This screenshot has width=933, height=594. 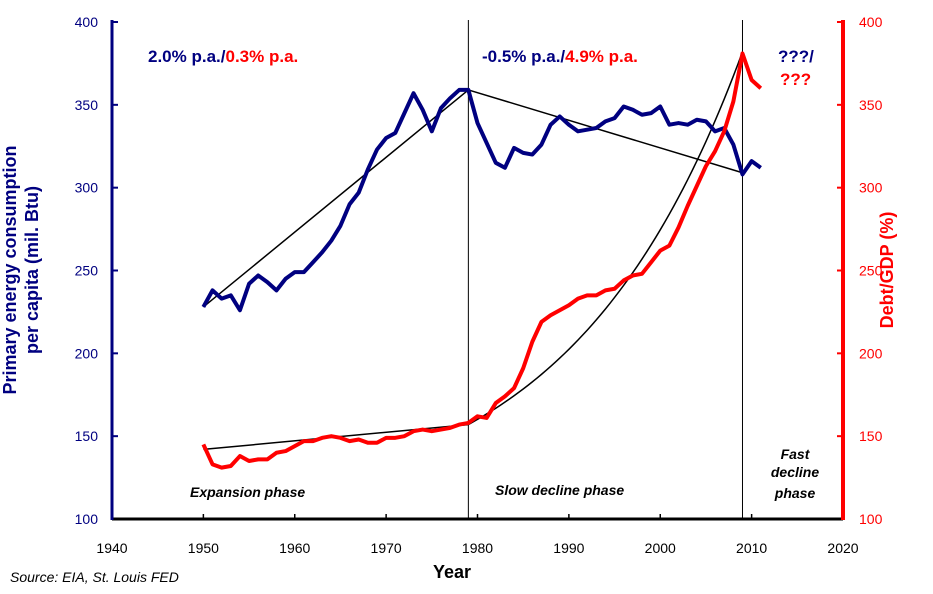 What do you see at coordinates (871, 188) in the screenshot?
I see `right-y-tick-label: 300` at bounding box center [871, 188].